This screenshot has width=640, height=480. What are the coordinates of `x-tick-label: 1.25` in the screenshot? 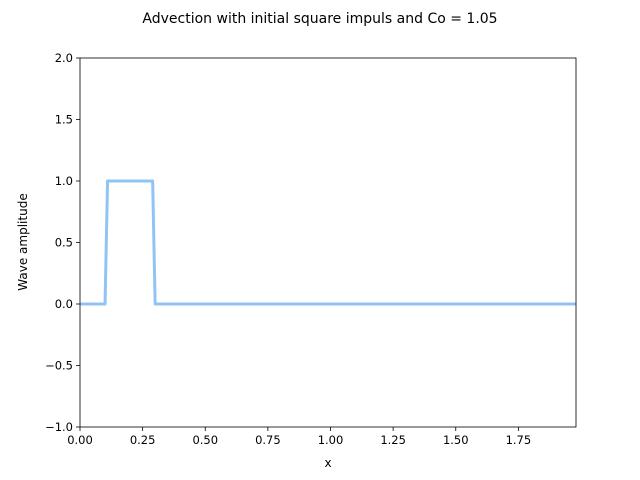 It's located at (393, 440).